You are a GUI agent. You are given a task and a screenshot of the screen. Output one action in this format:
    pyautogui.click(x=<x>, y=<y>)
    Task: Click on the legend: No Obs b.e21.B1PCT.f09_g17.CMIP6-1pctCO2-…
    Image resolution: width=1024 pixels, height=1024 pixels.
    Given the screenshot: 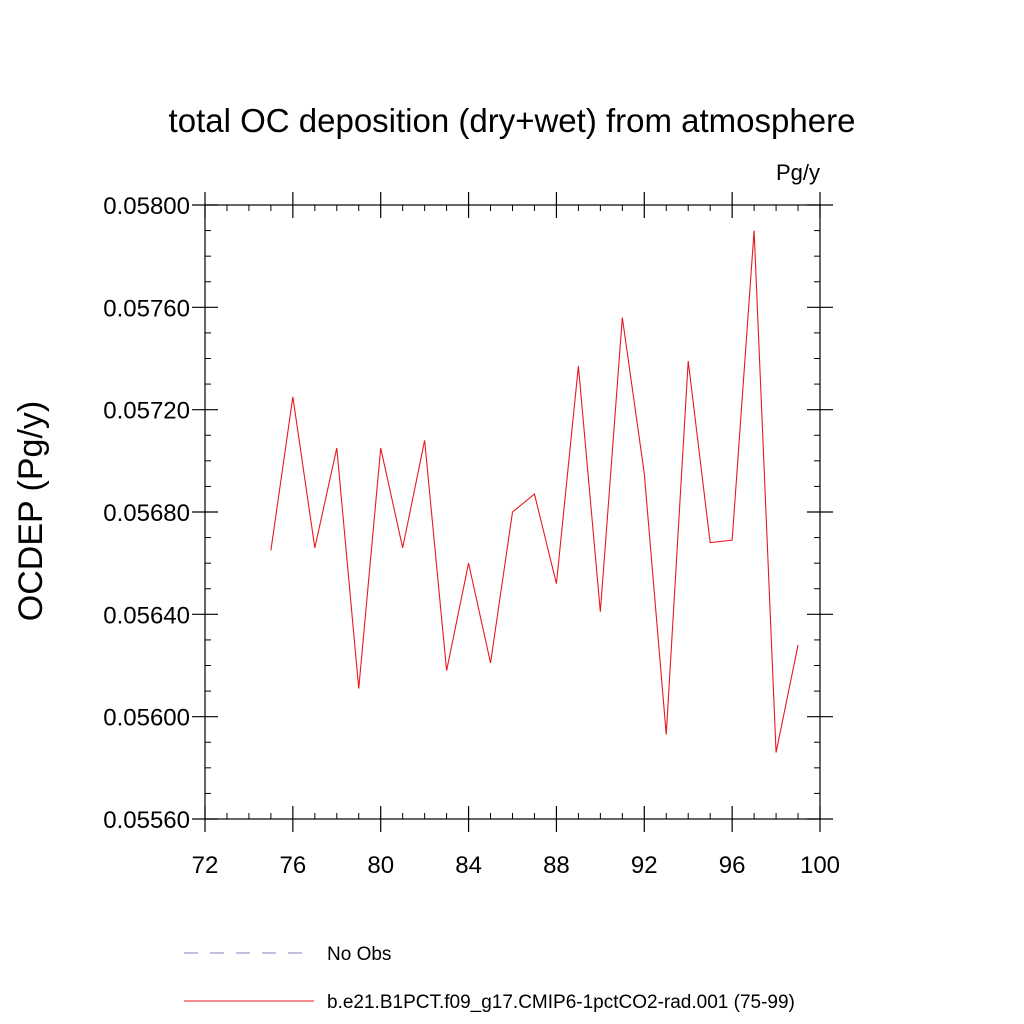 What is the action you would take?
    pyautogui.click(x=489, y=978)
    